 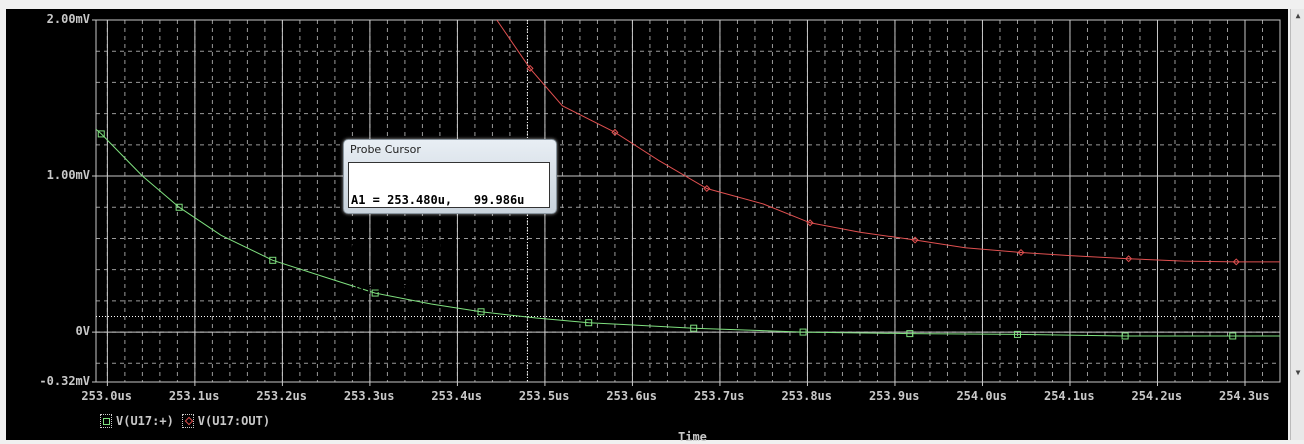 What do you see at coordinates (64, 381) in the screenshot?
I see `y-tick-label: -0.32mV` at bounding box center [64, 381].